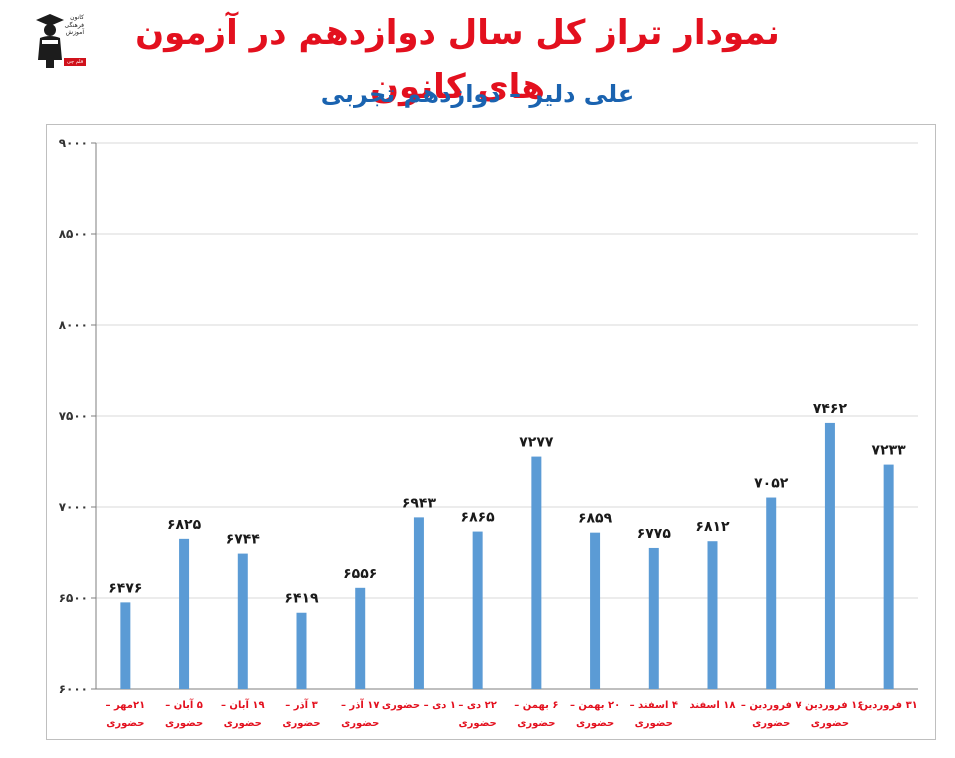 The height and width of the screenshot is (758, 955). What do you see at coordinates (243, 540) in the screenshot?
I see `data-label: ۶۷۴۴` at bounding box center [243, 540].